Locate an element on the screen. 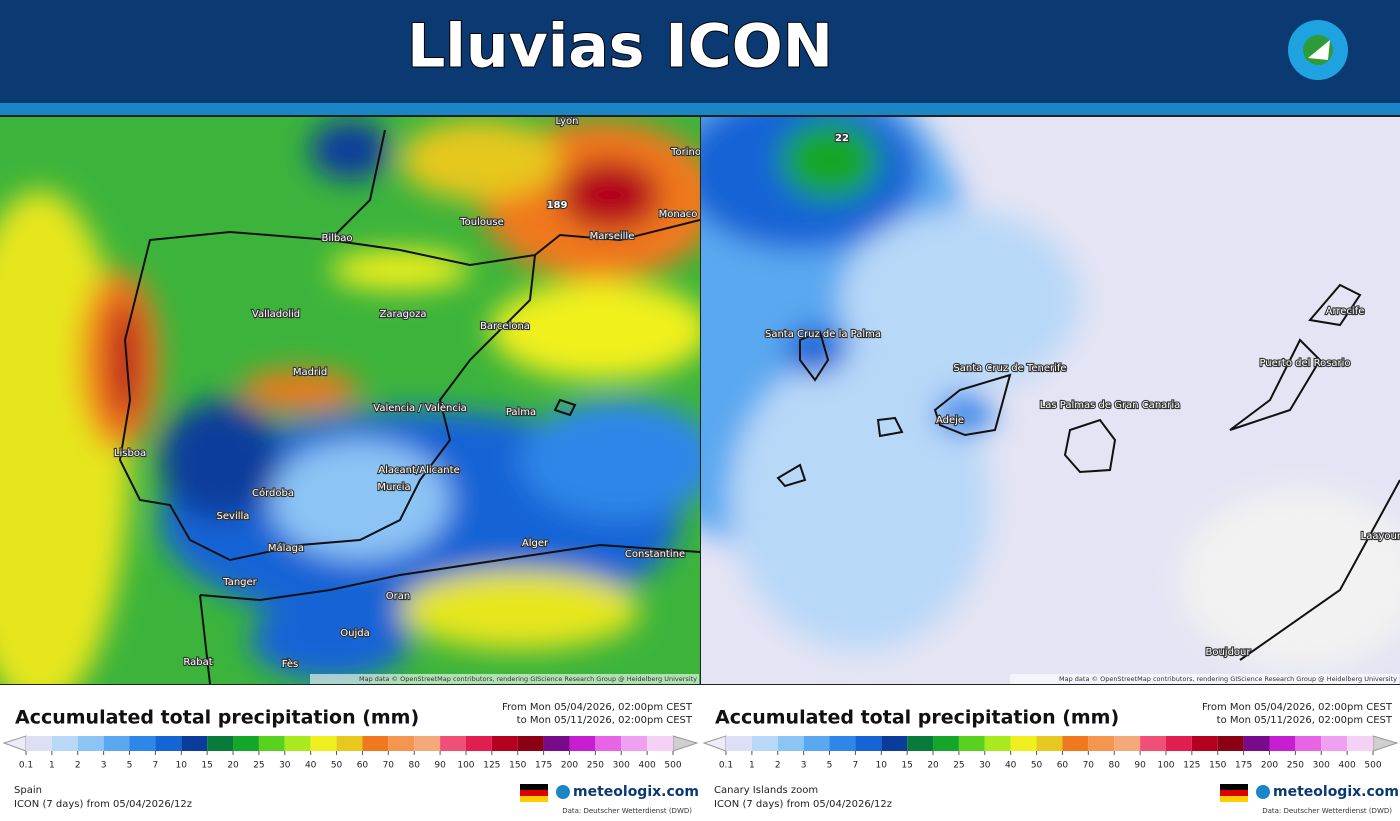 The height and width of the screenshot is (821, 1400). legend-tick-label: 500 is located at coordinates (1372, 766).